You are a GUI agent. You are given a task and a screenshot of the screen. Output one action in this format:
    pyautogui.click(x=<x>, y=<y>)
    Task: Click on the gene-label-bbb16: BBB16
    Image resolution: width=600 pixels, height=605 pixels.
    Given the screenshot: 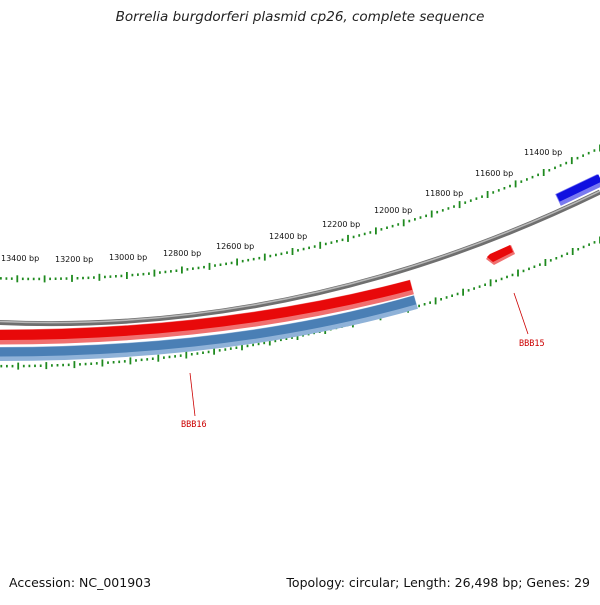 What is the action you would take?
    pyautogui.click(x=194, y=425)
    